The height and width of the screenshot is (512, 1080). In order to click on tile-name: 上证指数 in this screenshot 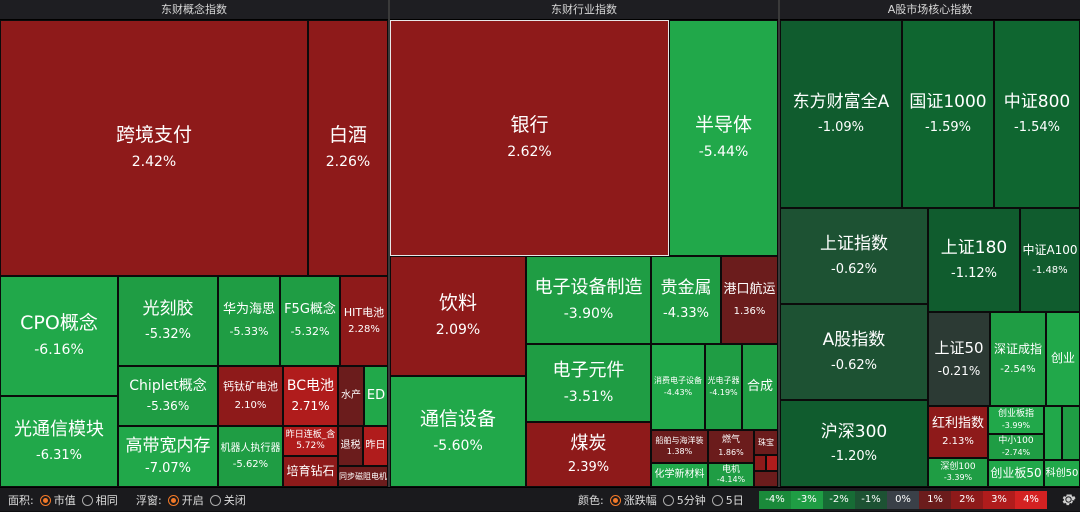, I will do `click(854, 244)`.